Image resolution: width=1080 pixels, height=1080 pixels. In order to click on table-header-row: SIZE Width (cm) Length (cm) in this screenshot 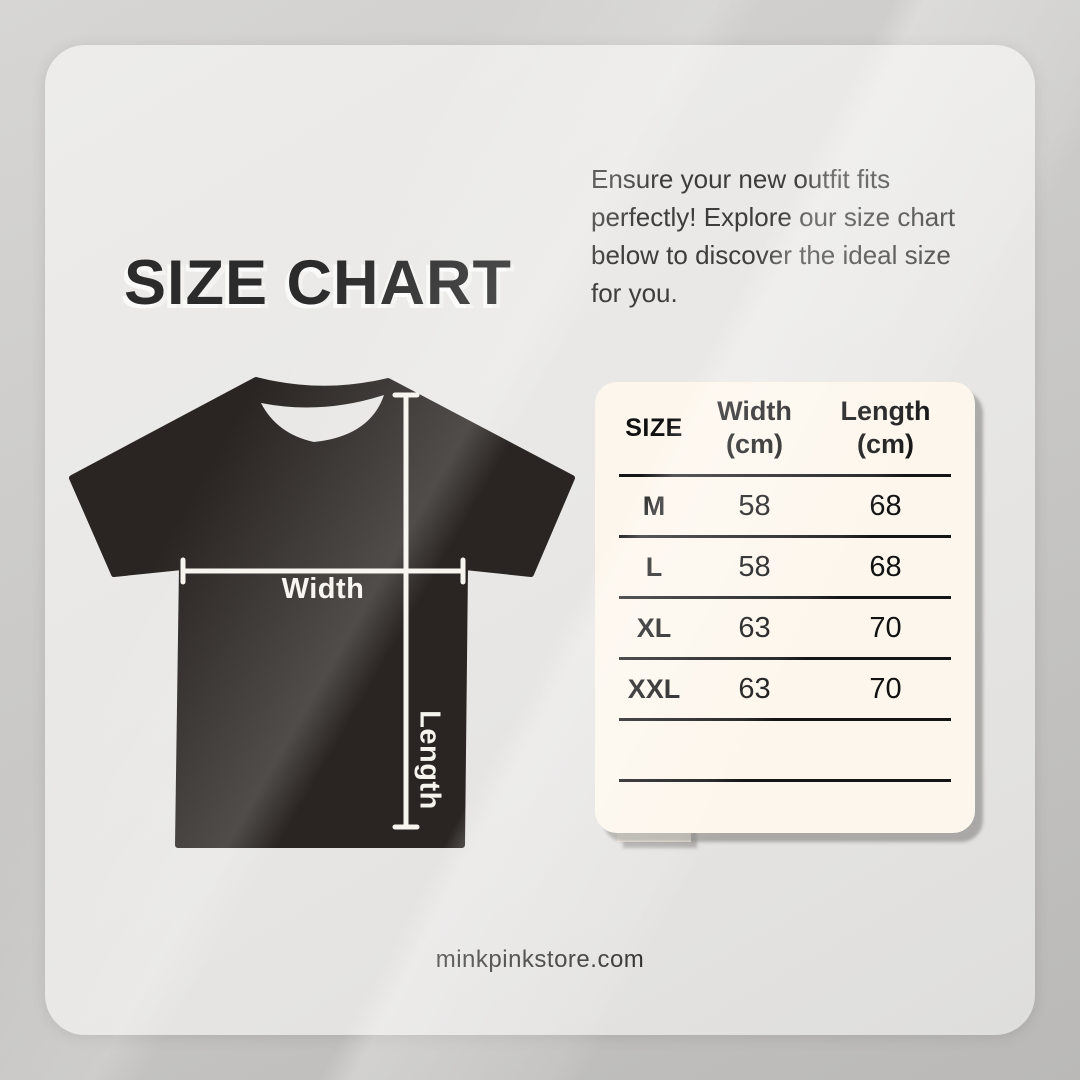, I will do `click(785, 429)`.